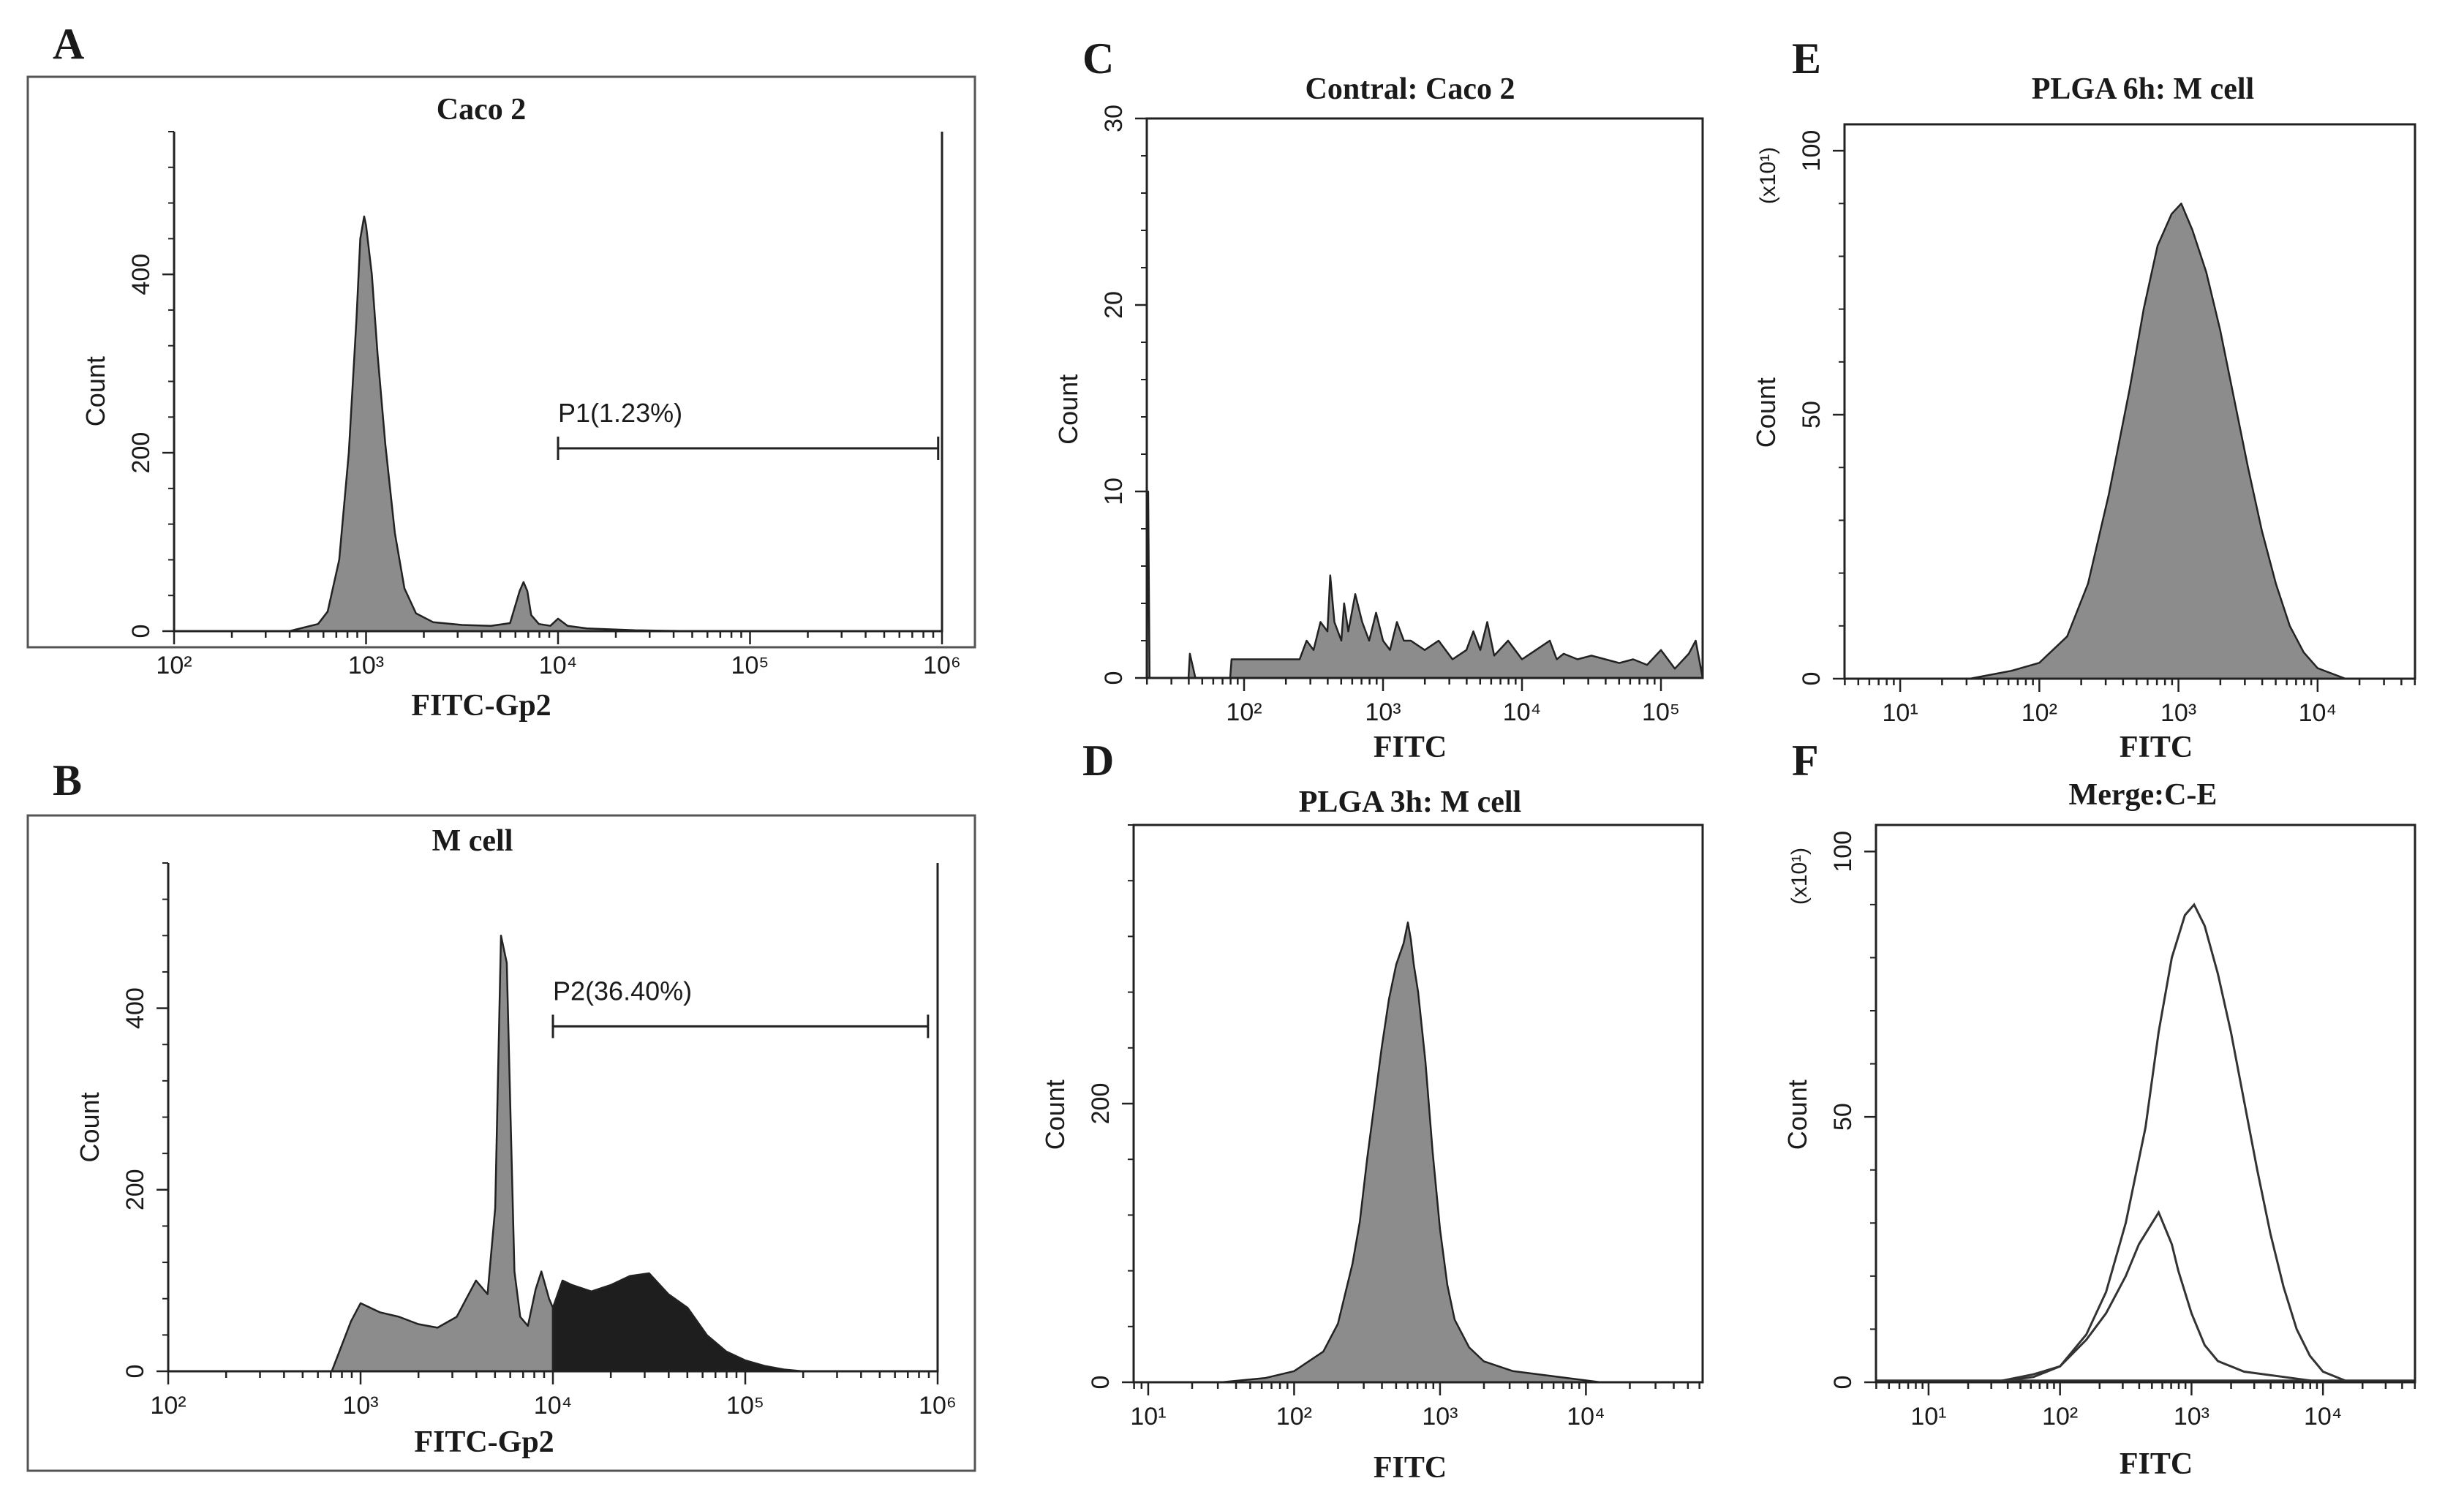  Describe the element at coordinates (1114, 118) in the screenshot. I see `y-tick-label: 30` at that location.